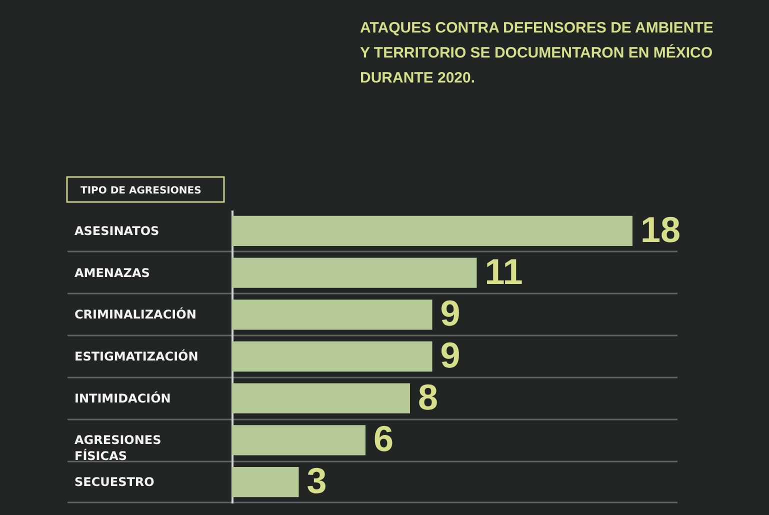 This screenshot has height=515, width=769. What do you see at coordinates (122, 398) in the screenshot?
I see `y-tick-label: INTIMIDACIÓN` at bounding box center [122, 398].